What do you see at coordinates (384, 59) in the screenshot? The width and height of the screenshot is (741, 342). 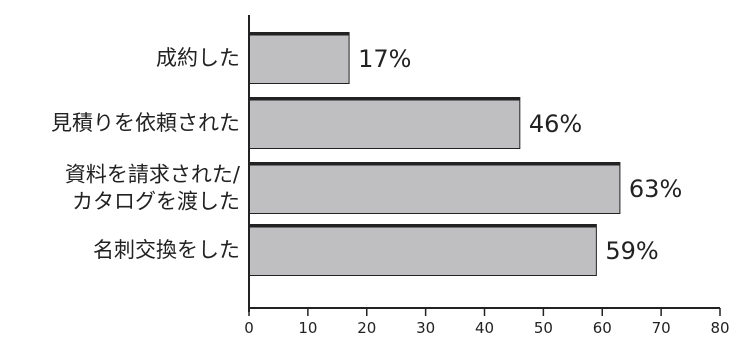 I see `value-label: 17%` at bounding box center [384, 59].